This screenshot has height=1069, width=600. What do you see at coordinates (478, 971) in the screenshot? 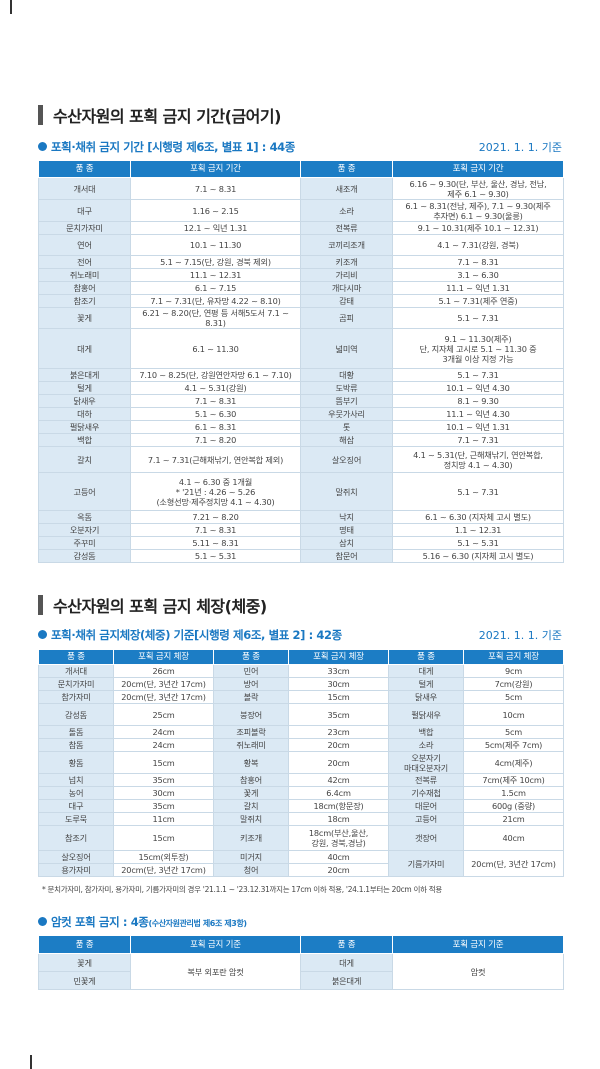
I see `rule-cell: 암컷` at bounding box center [478, 971].